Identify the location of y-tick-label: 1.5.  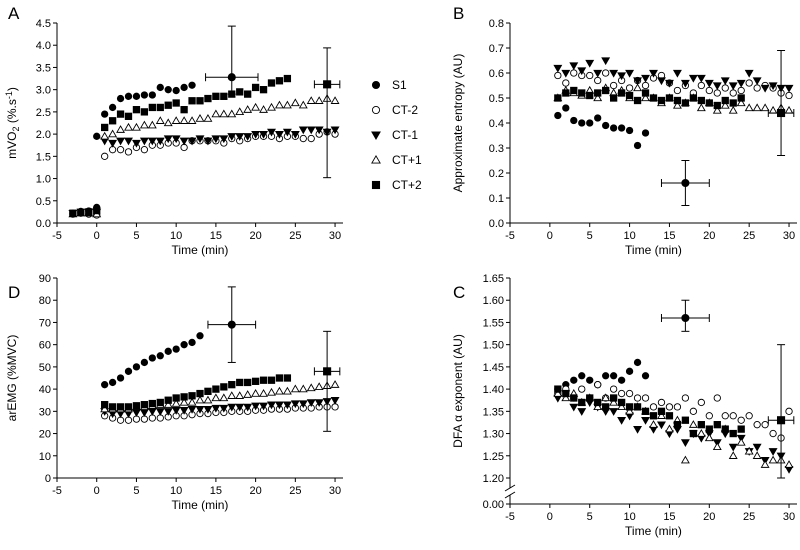
(43, 157).